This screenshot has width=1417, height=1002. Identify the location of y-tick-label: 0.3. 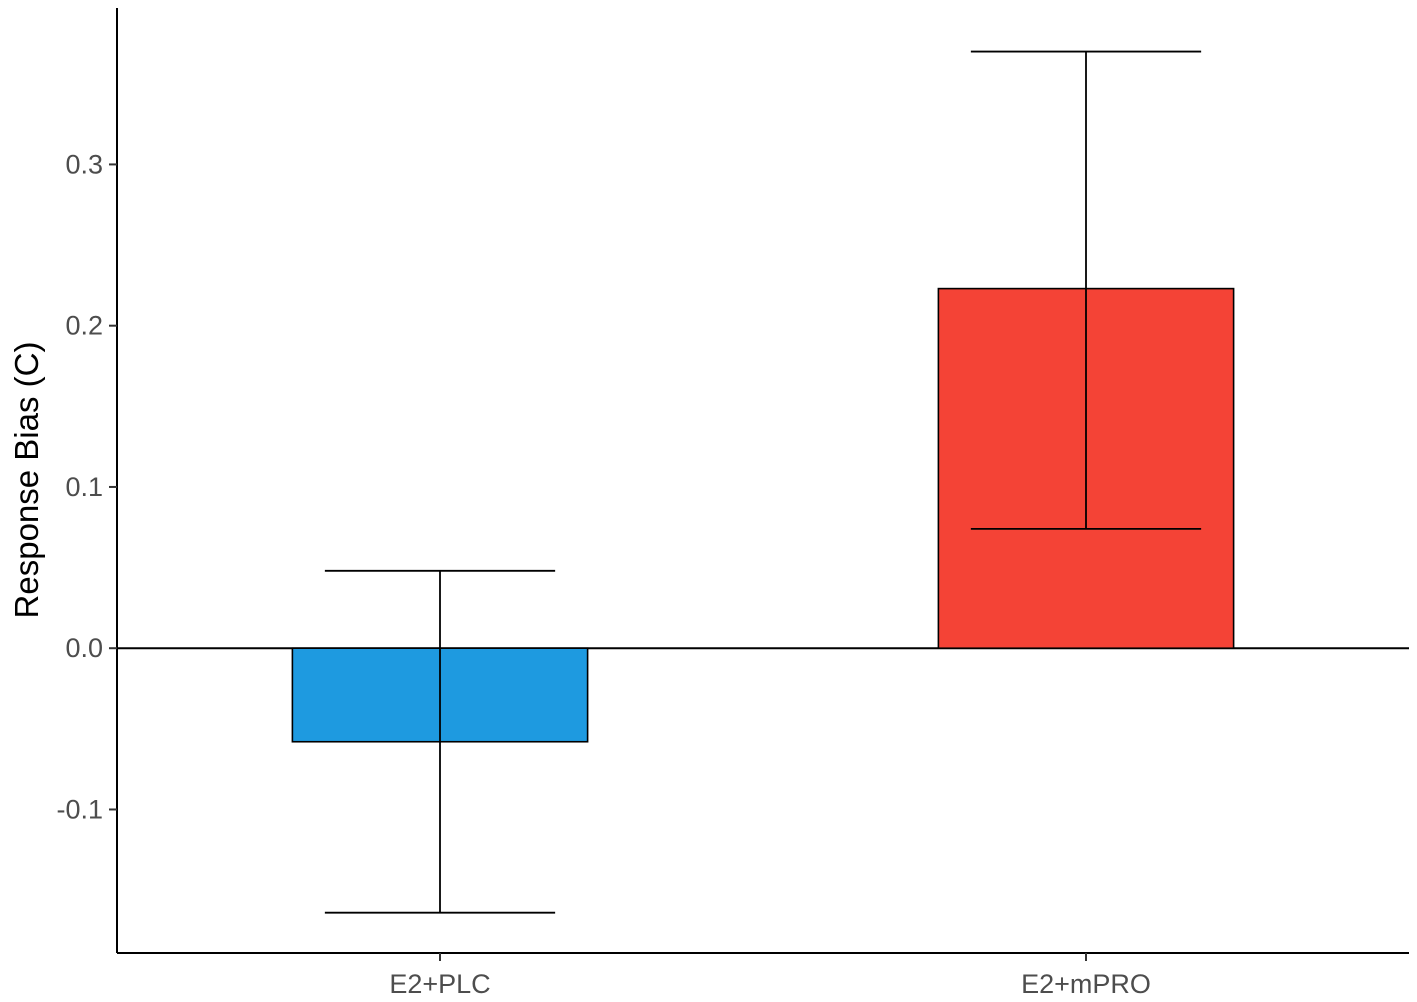
(84, 164).